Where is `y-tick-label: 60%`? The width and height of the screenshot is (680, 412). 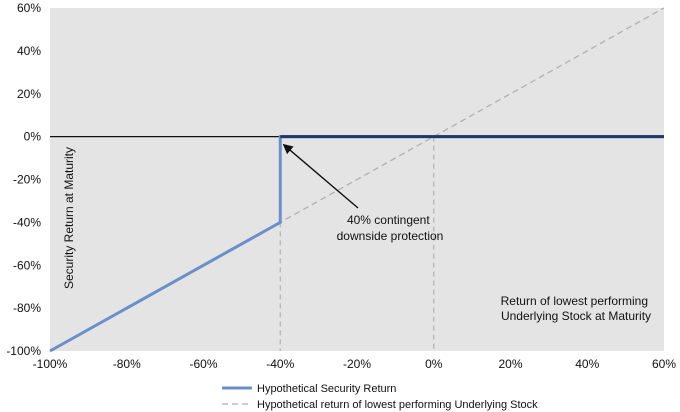
y-tick-label: 60% is located at coordinates (29, 8).